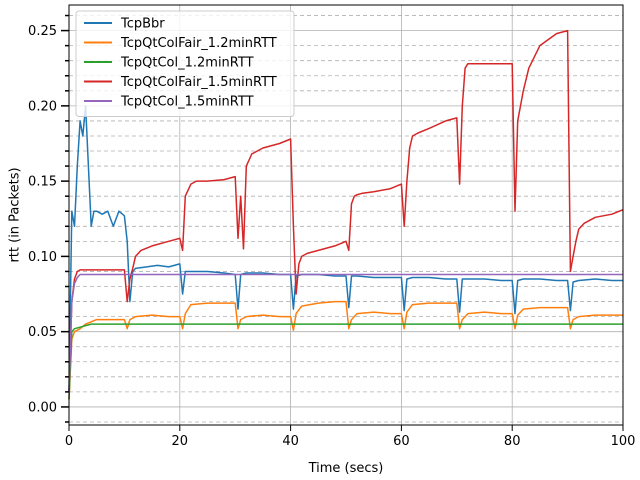  Describe the element at coordinates (42, 257) in the screenshot. I see `y-tick-label: 0.10` at that location.